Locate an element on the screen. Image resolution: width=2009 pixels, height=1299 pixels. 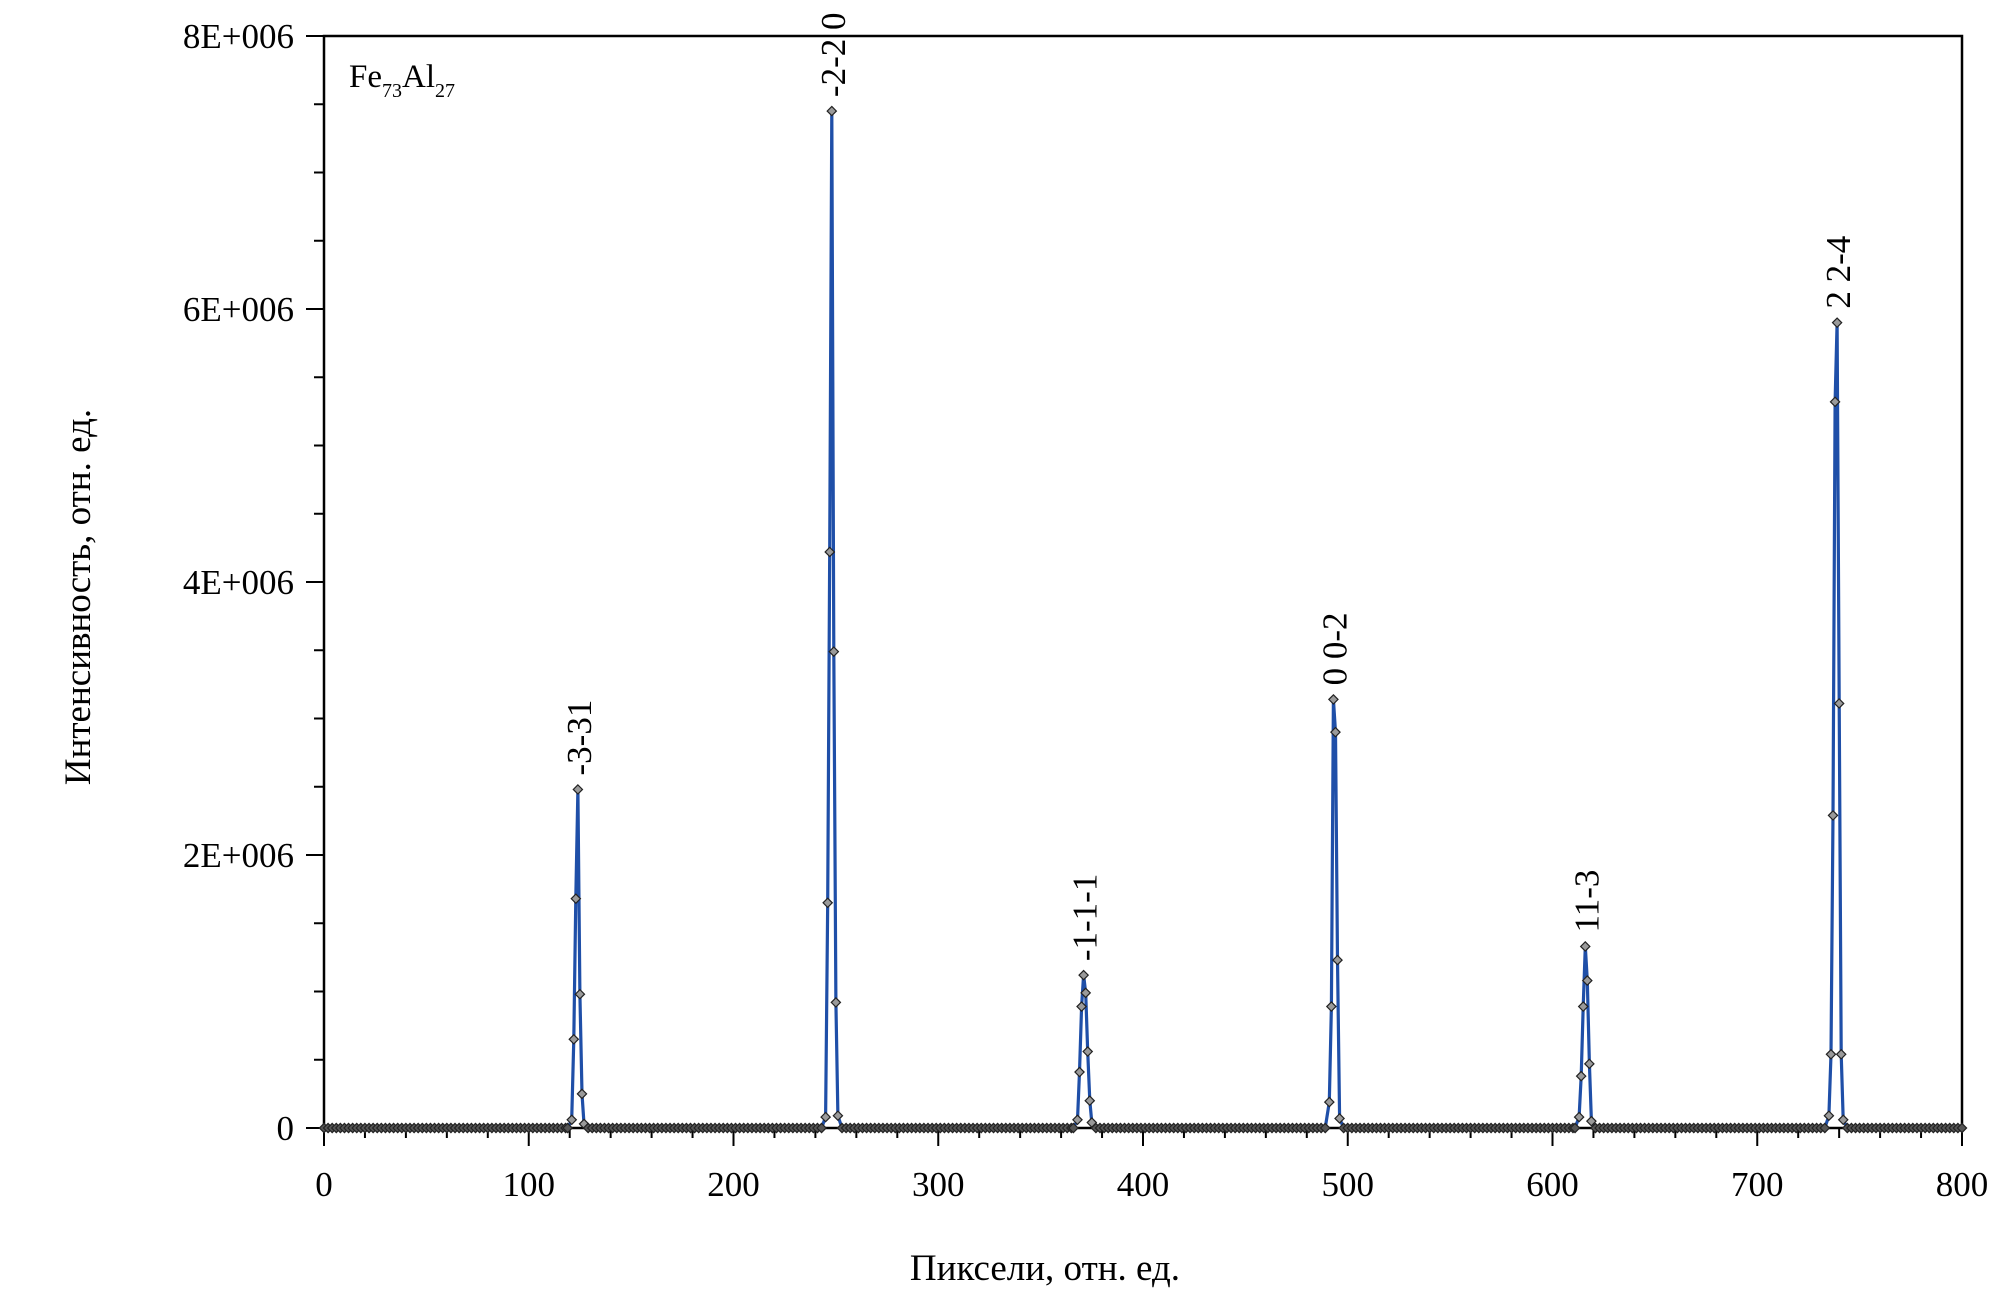
sample-label-sub-2: 27 is located at coordinates (445, 91).